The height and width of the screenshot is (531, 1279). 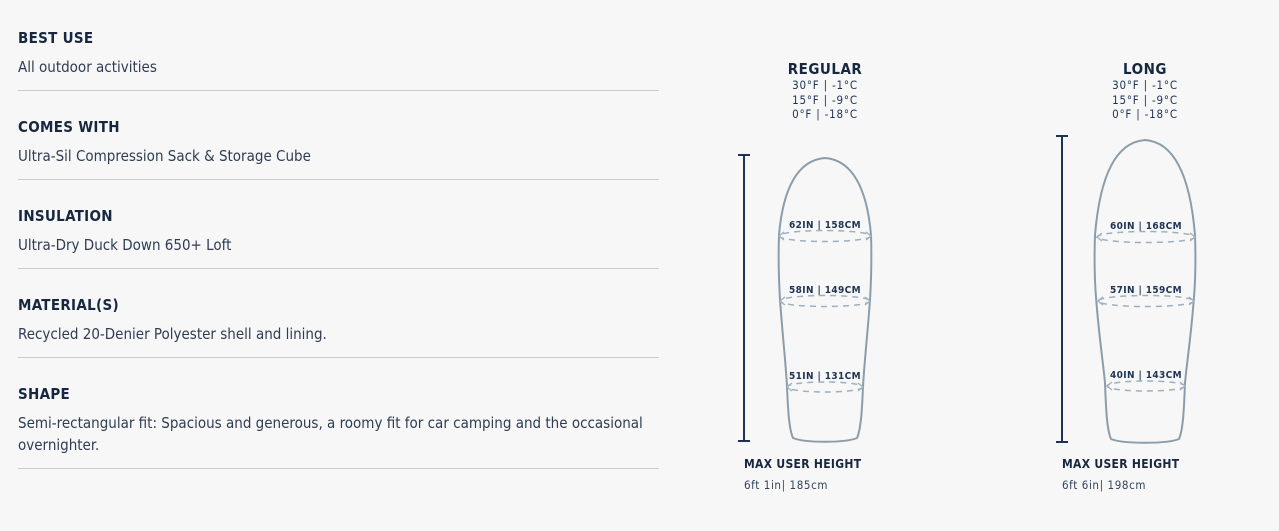 What do you see at coordinates (825, 69) in the screenshot?
I see `size-name: REGULAR` at bounding box center [825, 69].